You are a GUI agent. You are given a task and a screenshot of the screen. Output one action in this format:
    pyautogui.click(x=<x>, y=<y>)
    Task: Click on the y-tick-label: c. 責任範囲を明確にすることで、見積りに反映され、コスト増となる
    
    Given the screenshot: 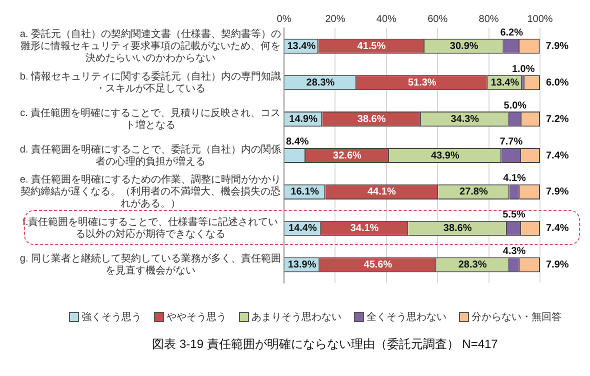 What is the action you would take?
    pyautogui.click(x=150, y=118)
    